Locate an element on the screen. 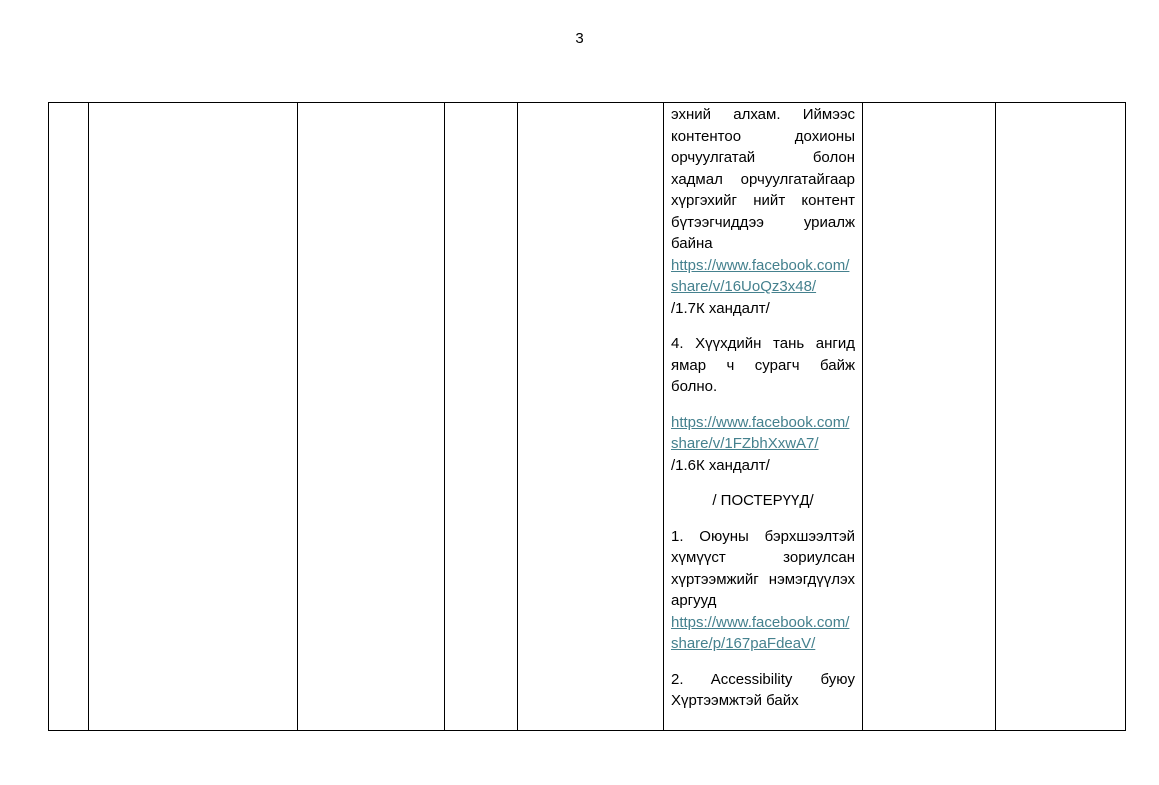  paragraph: / ПОСТЕРҮҮД/ is located at coordinates (763, 500).